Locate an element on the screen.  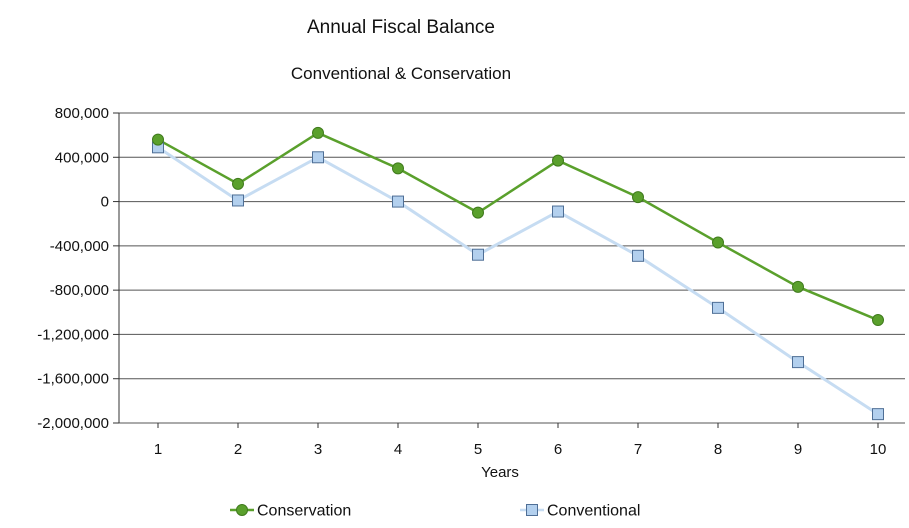
legend-item-conservation: Conservation is located at coordinates (290, 511).